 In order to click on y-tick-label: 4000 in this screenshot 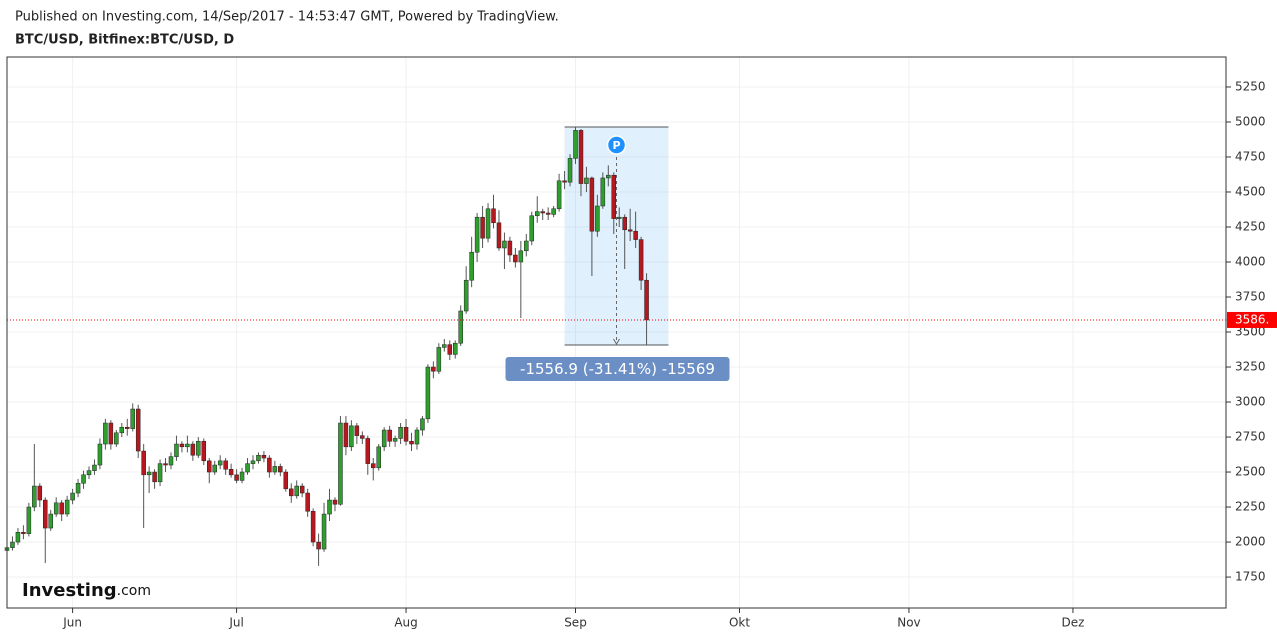, I will do `click(1250, 261)`.